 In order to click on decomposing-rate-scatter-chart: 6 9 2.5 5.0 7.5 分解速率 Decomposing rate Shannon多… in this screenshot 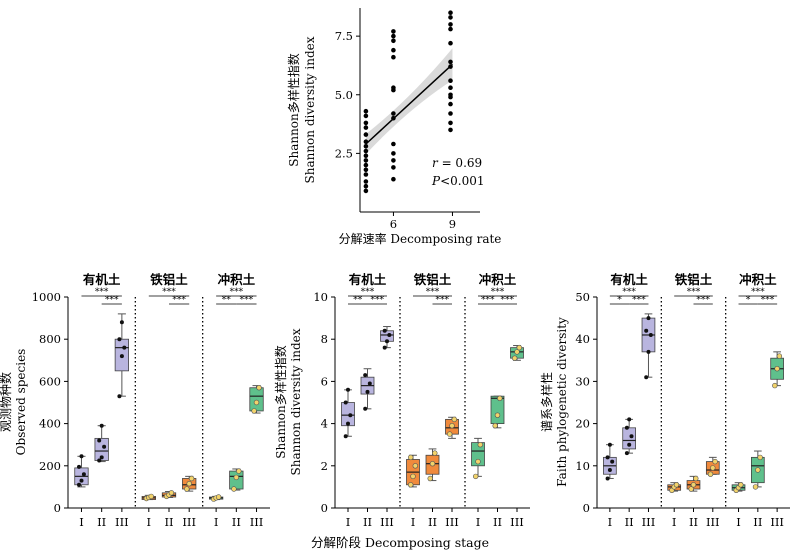, I will do `click(393, 127)`.